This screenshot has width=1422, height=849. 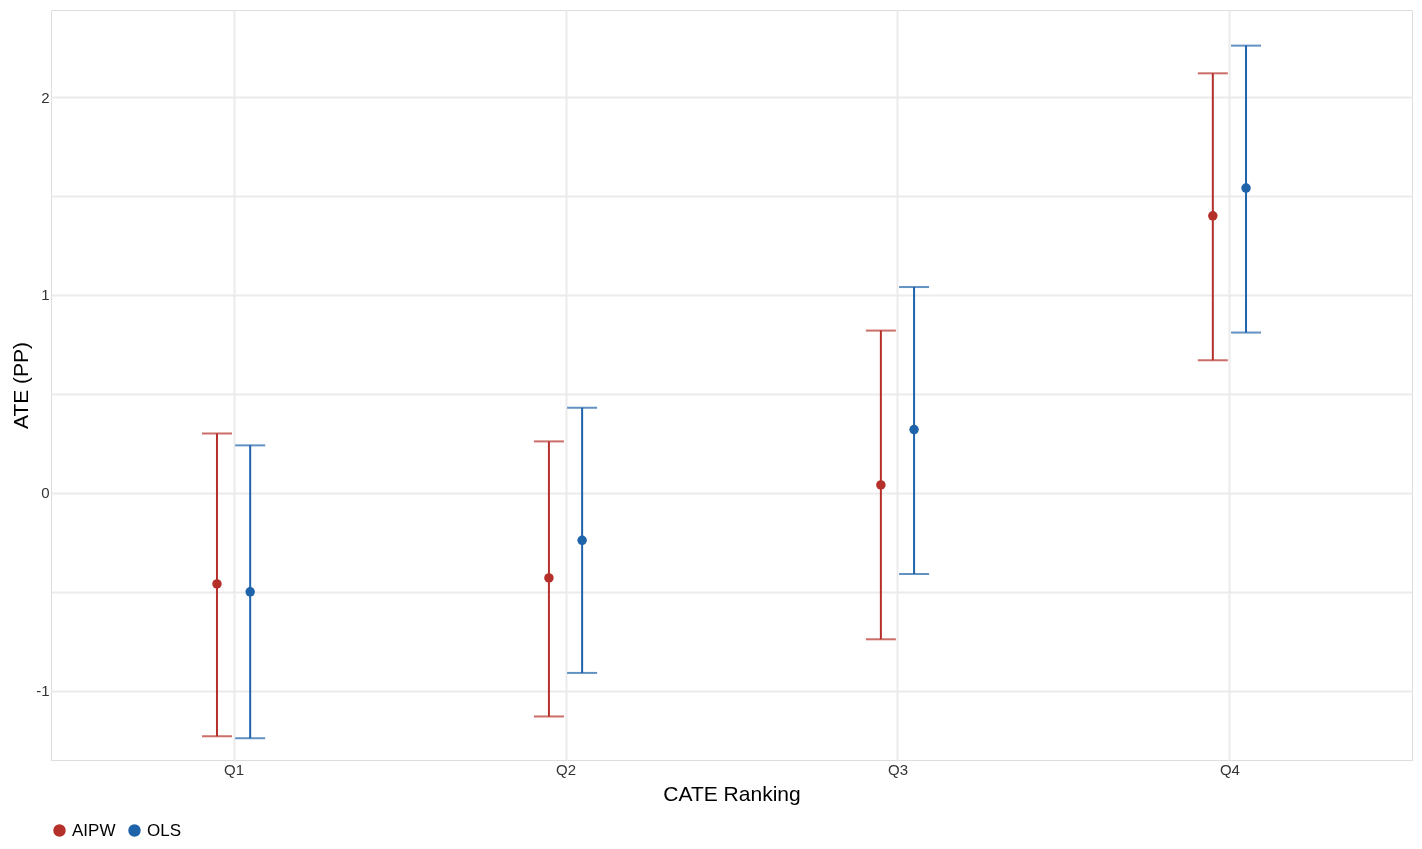 What do you see at coordinates (897, 769) in the screenshot?
I see `x-tick-label: Q3` at bounding box center [897, 769].